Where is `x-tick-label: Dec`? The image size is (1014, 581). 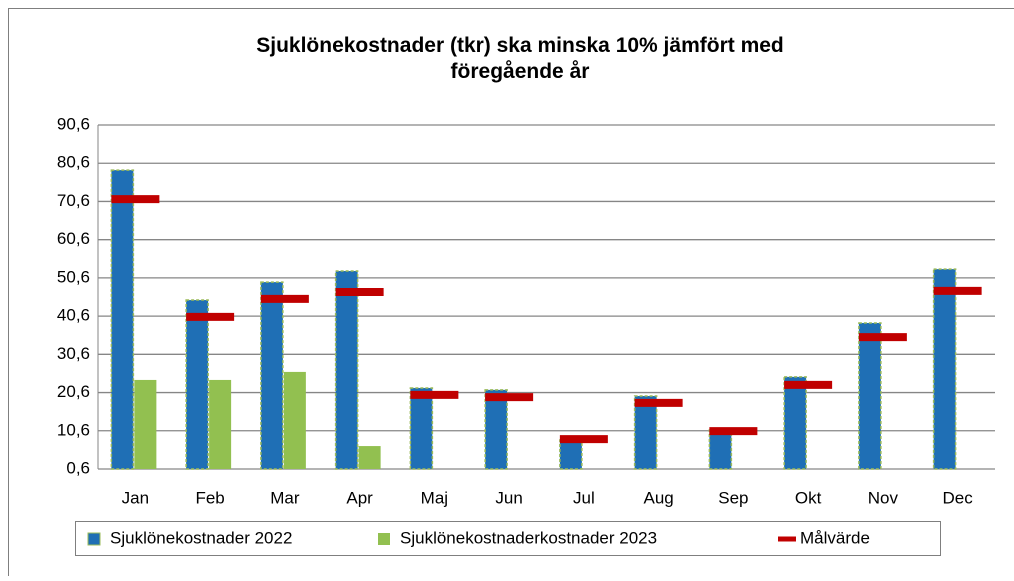 x-tick-label: Dec is located at coordinates (958, 497).